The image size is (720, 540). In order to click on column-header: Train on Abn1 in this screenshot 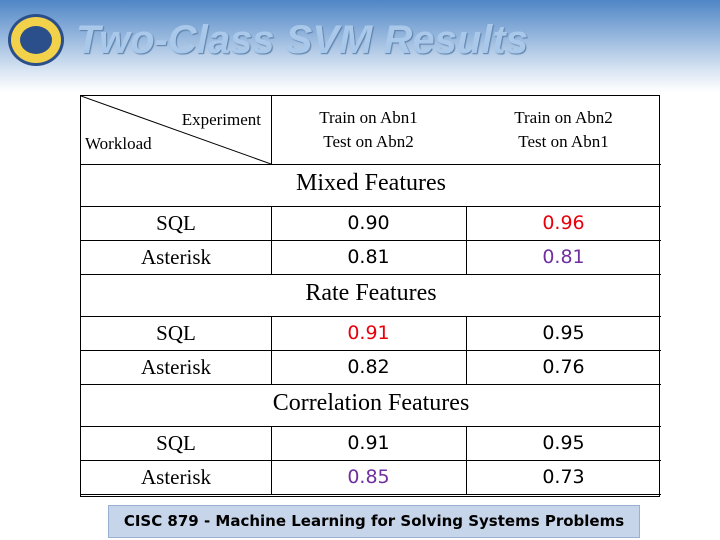, I will do `click(368, 117)`.